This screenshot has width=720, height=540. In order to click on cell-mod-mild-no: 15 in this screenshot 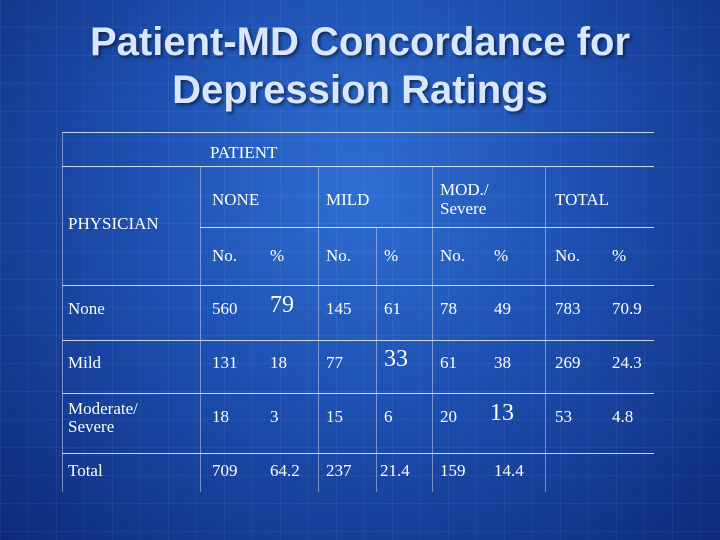, I will do `click(334, 416)`.